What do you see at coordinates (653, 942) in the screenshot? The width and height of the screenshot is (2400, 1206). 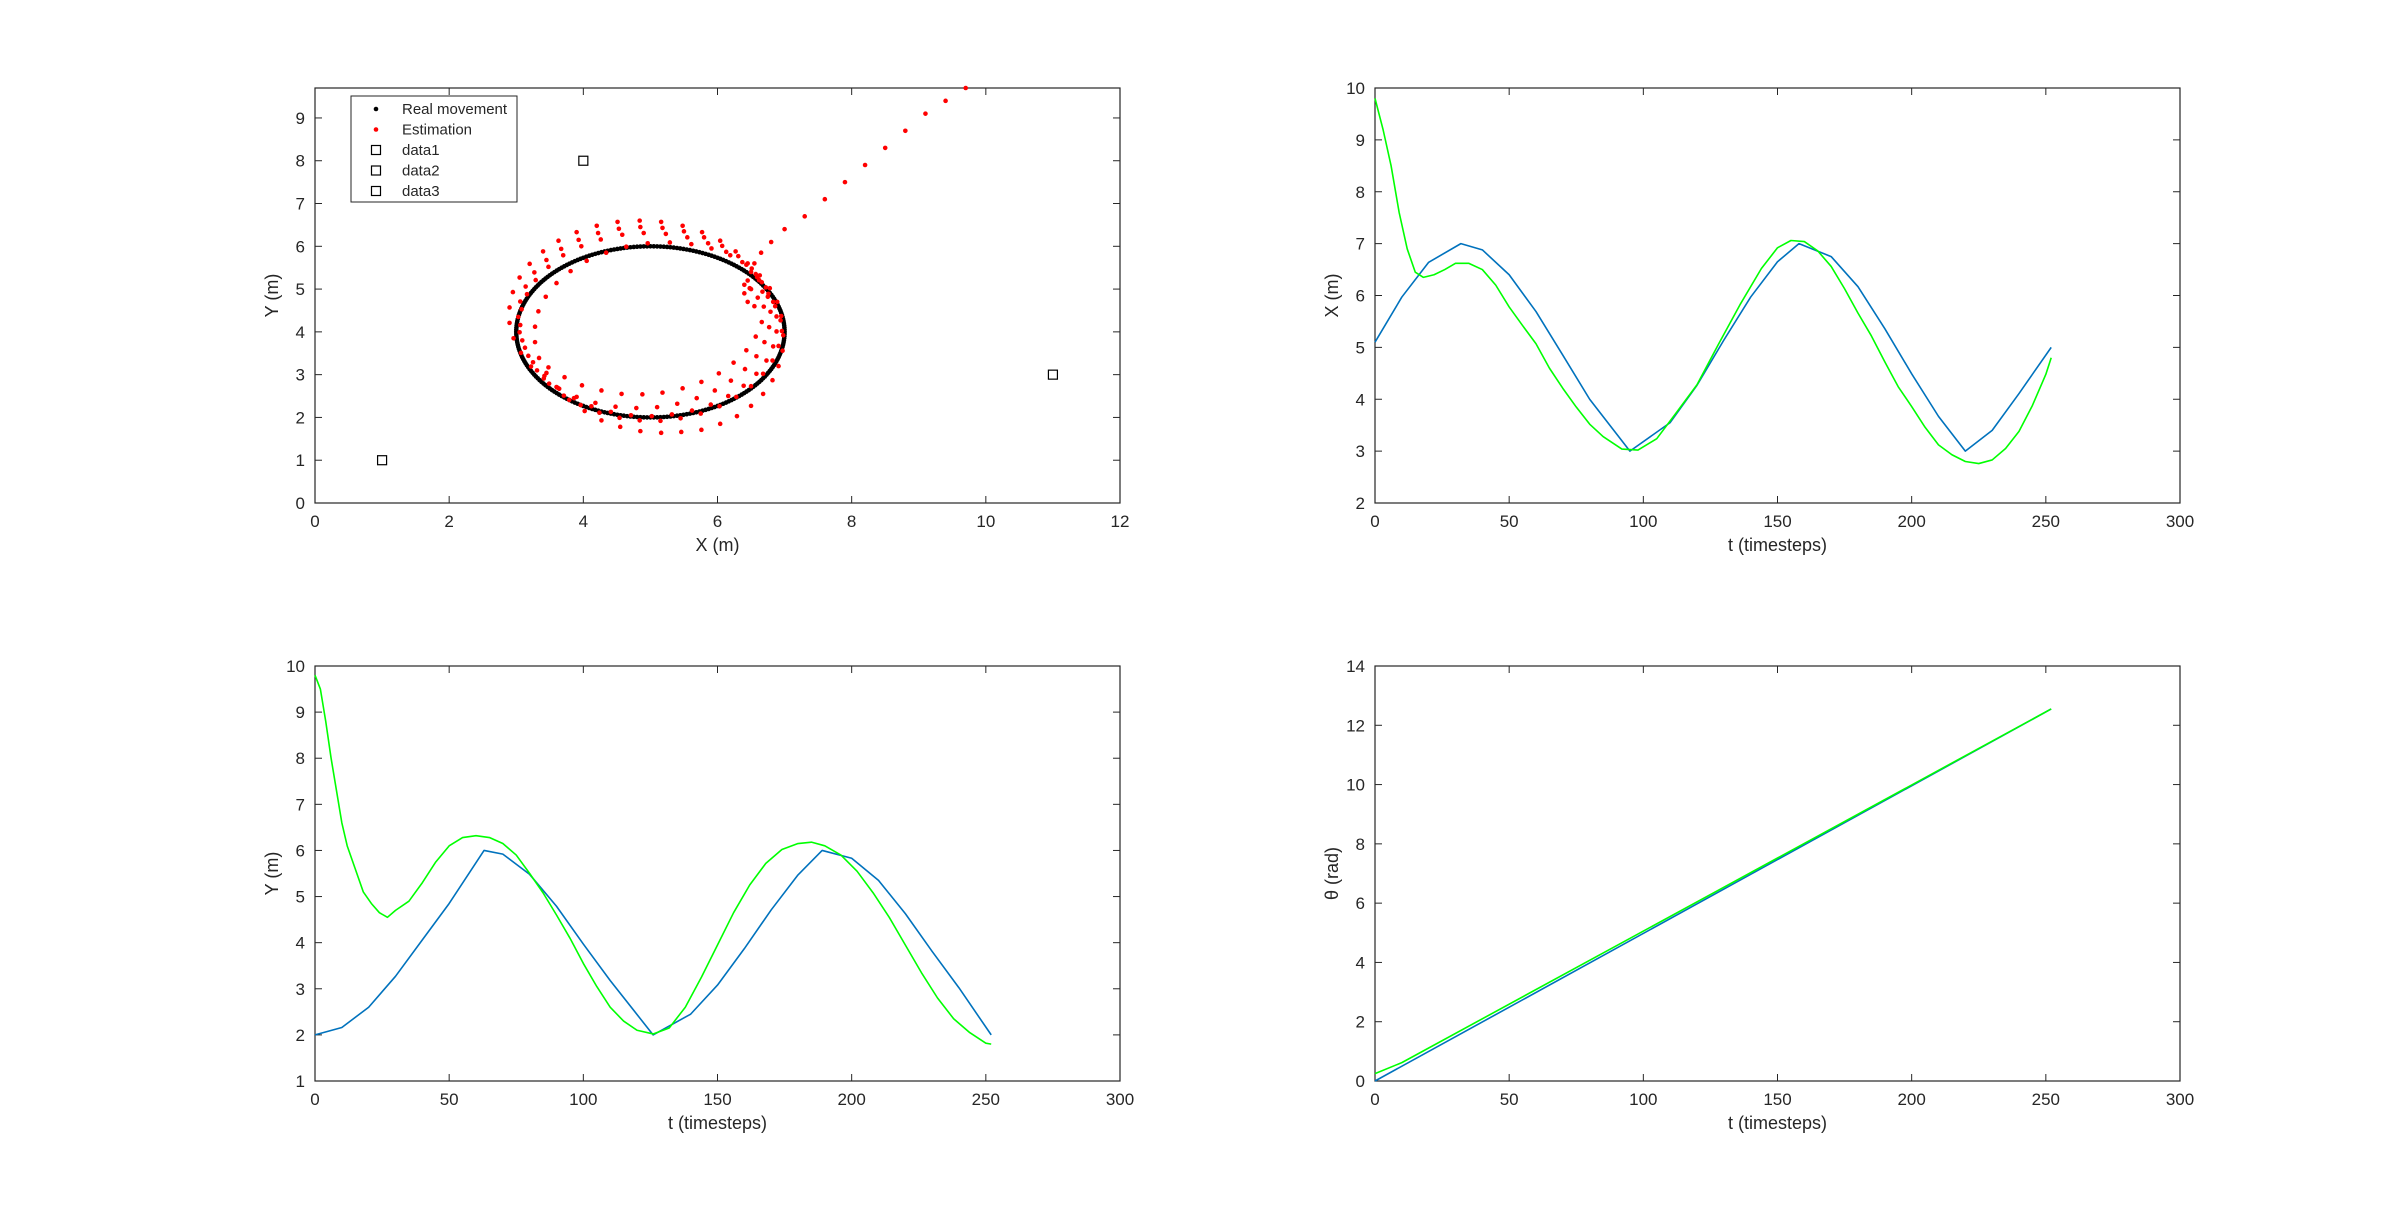 I see `real-series-line` at bounding box center [653, 942].